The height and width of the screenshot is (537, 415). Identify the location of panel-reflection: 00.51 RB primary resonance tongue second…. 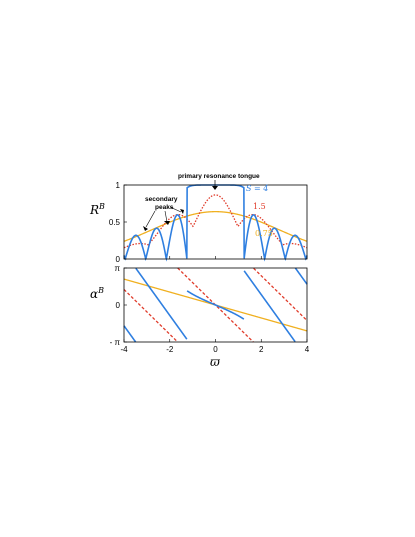
(198, 218).